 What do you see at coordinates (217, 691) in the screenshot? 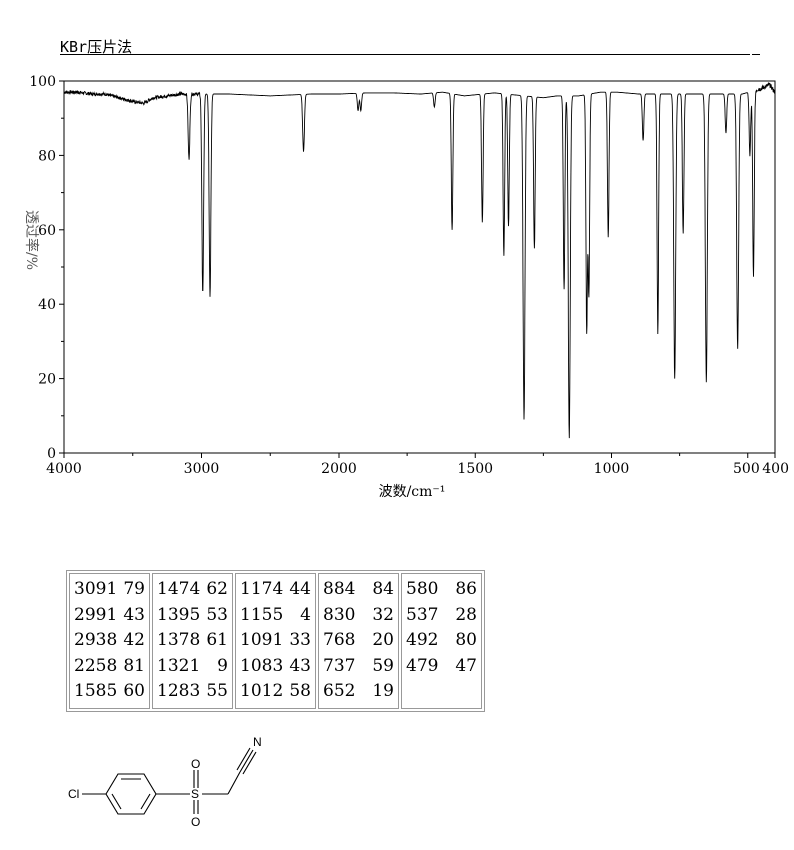
I see `peak-transmittance: 55` at bounding box center [217, 691].